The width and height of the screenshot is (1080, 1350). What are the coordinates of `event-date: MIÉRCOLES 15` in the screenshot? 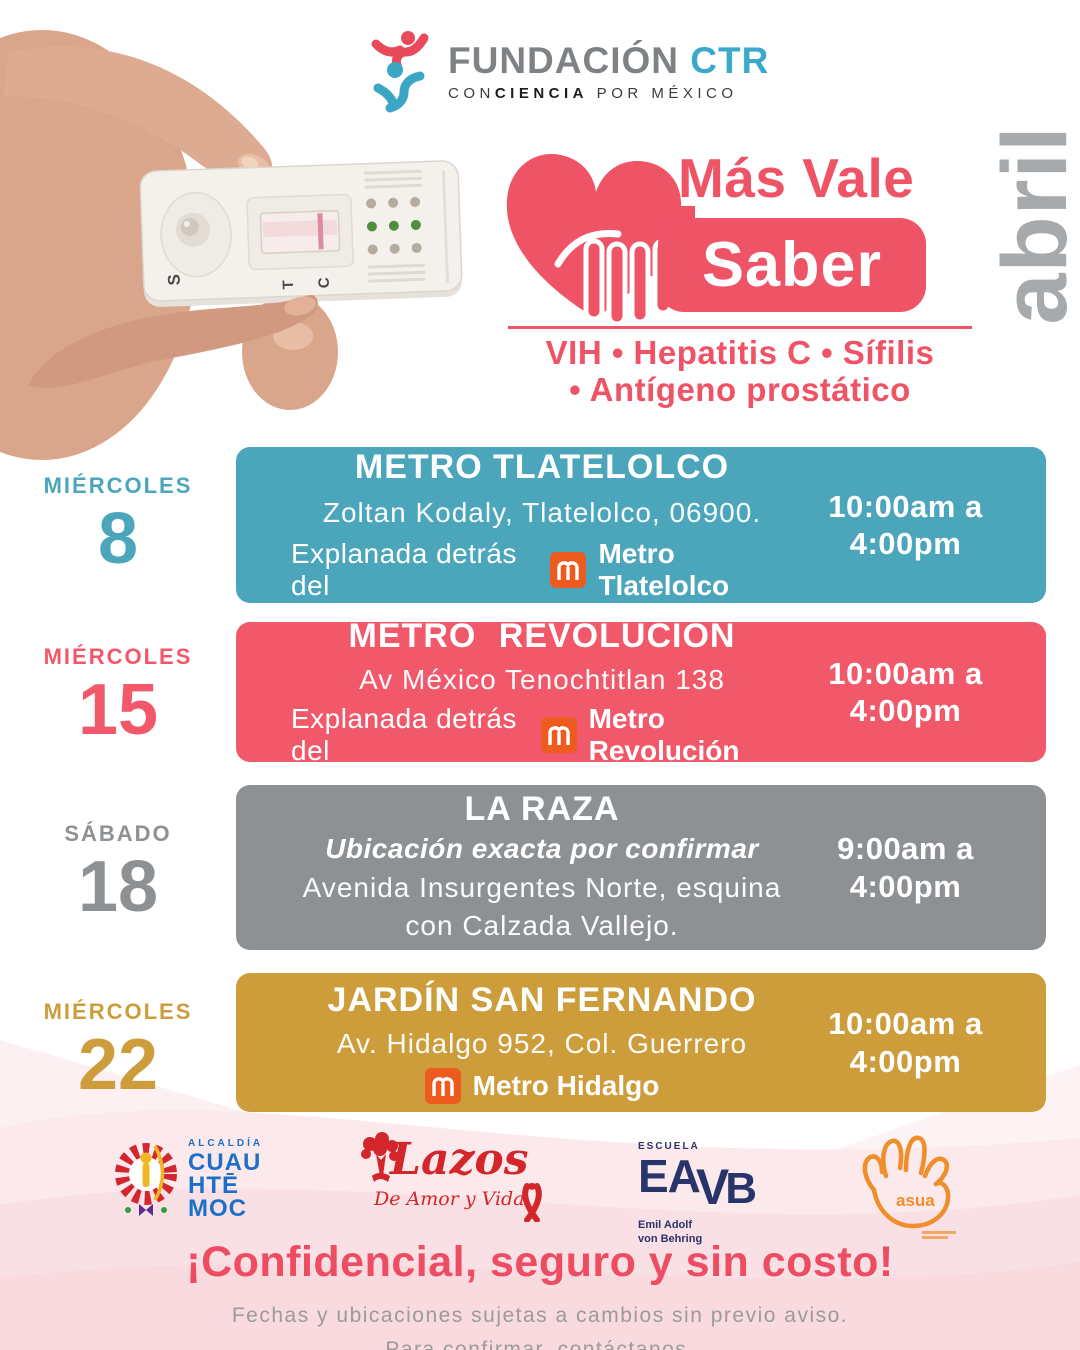 It's located at (118, 684).